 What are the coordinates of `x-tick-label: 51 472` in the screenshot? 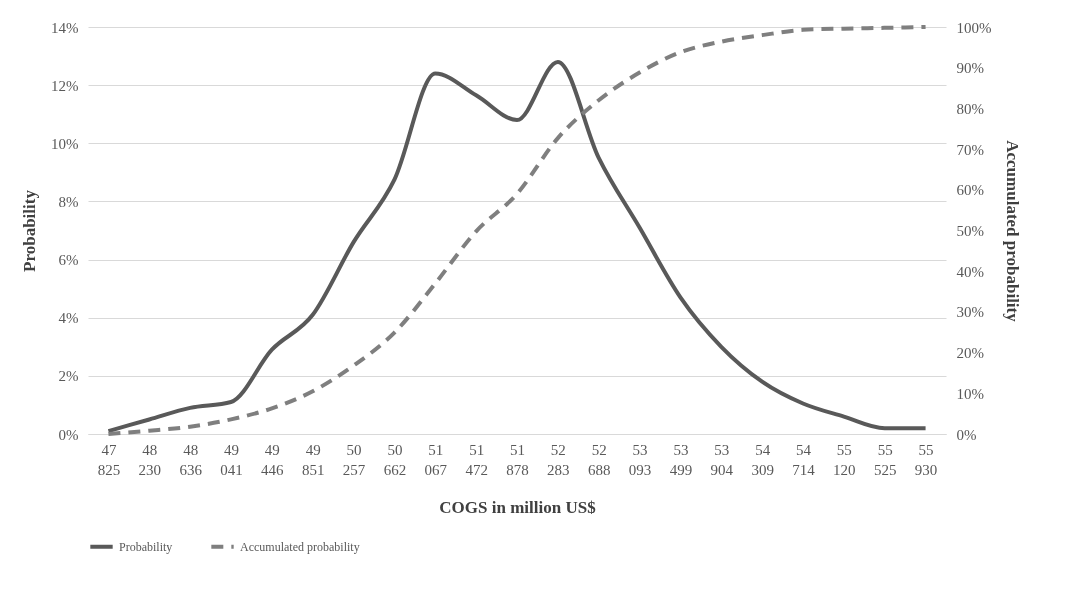 It's located at (476, 459).